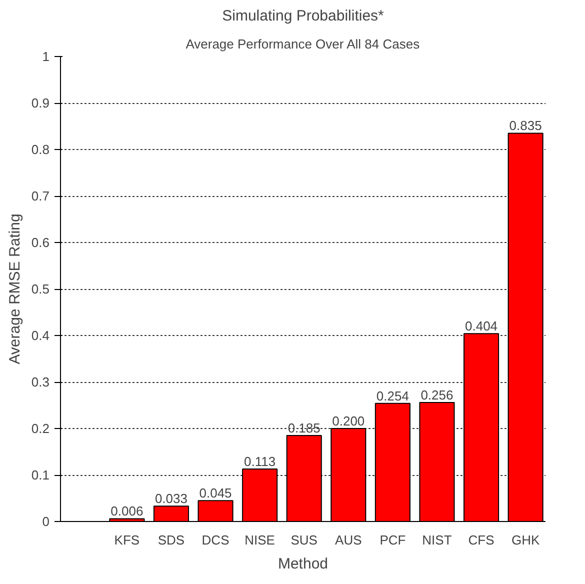 The width and height of the screenshot is (585, 584). What do you see at coordinates (40, 382) in the screenshot?
I see `y-tick-label: 0.3` at bounding box center [40, 382].